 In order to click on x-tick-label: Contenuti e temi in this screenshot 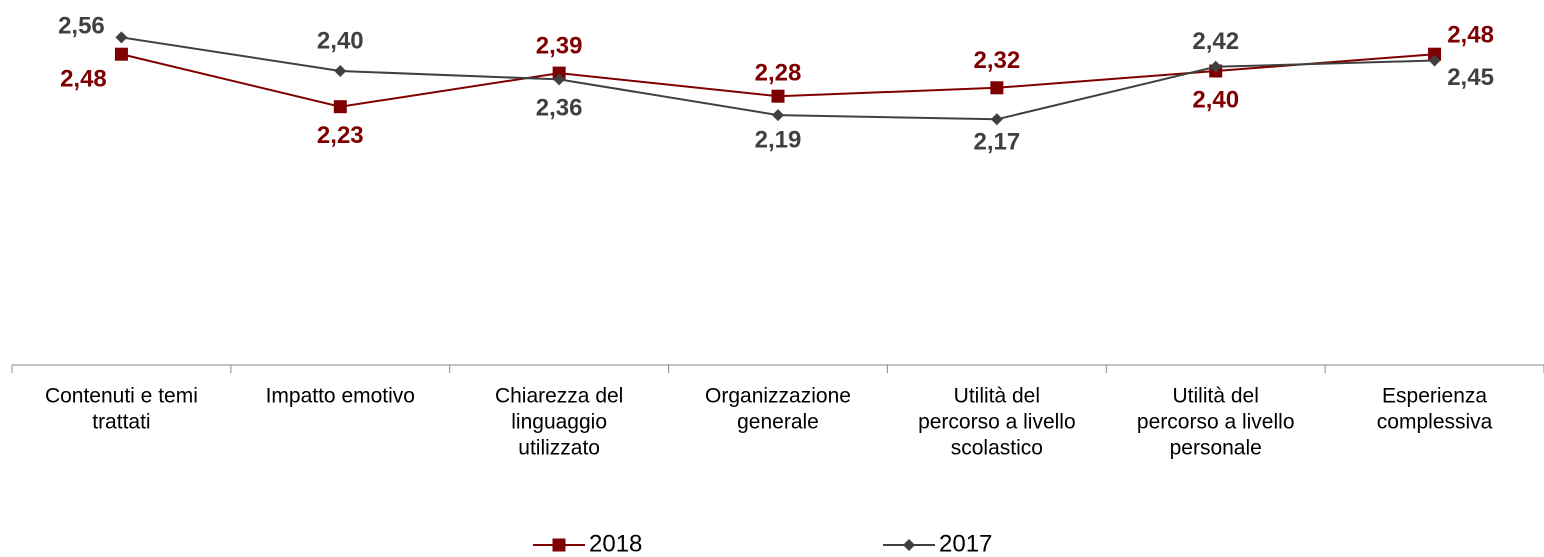, I will do `click(121, 396)`.